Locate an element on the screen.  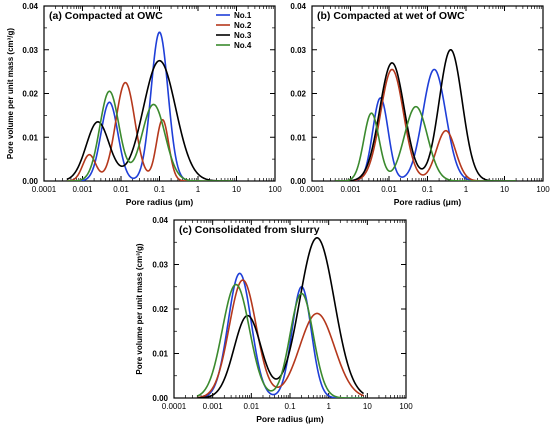
legend-entry: No.3 is located at coordinates (243, 35).